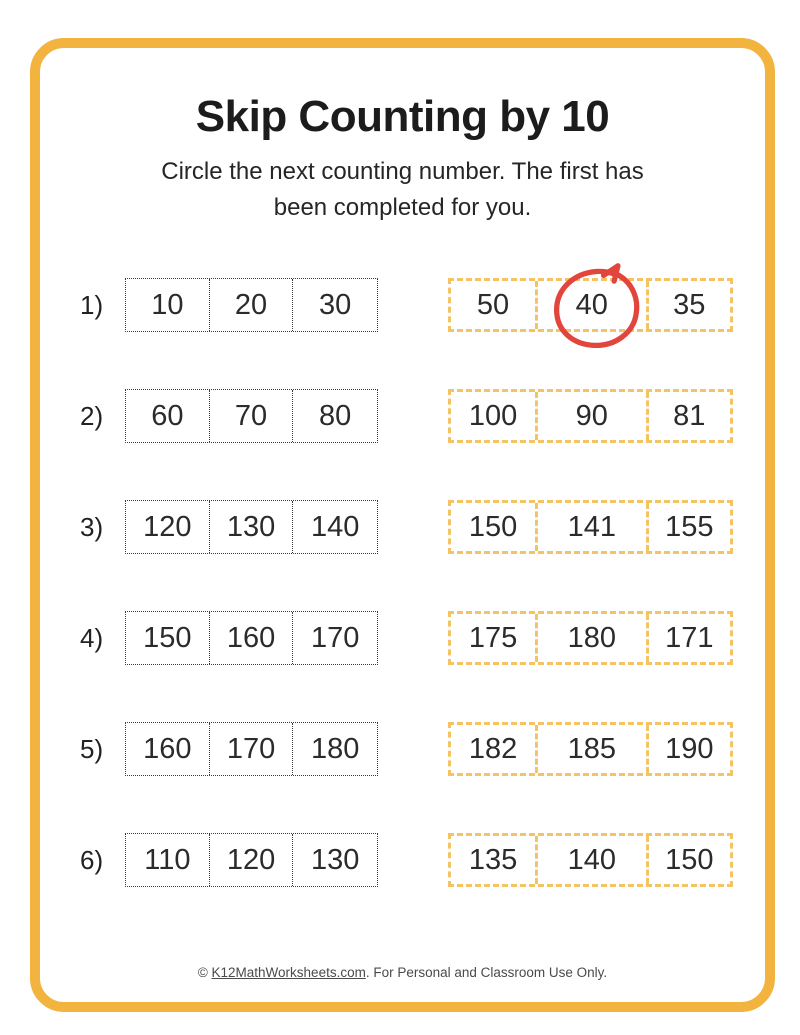 This screenshot has width=800, height=1035. Describe the element at coordinates (495, 416) in the screenshot. I see `choice-cell: 100` at that location.